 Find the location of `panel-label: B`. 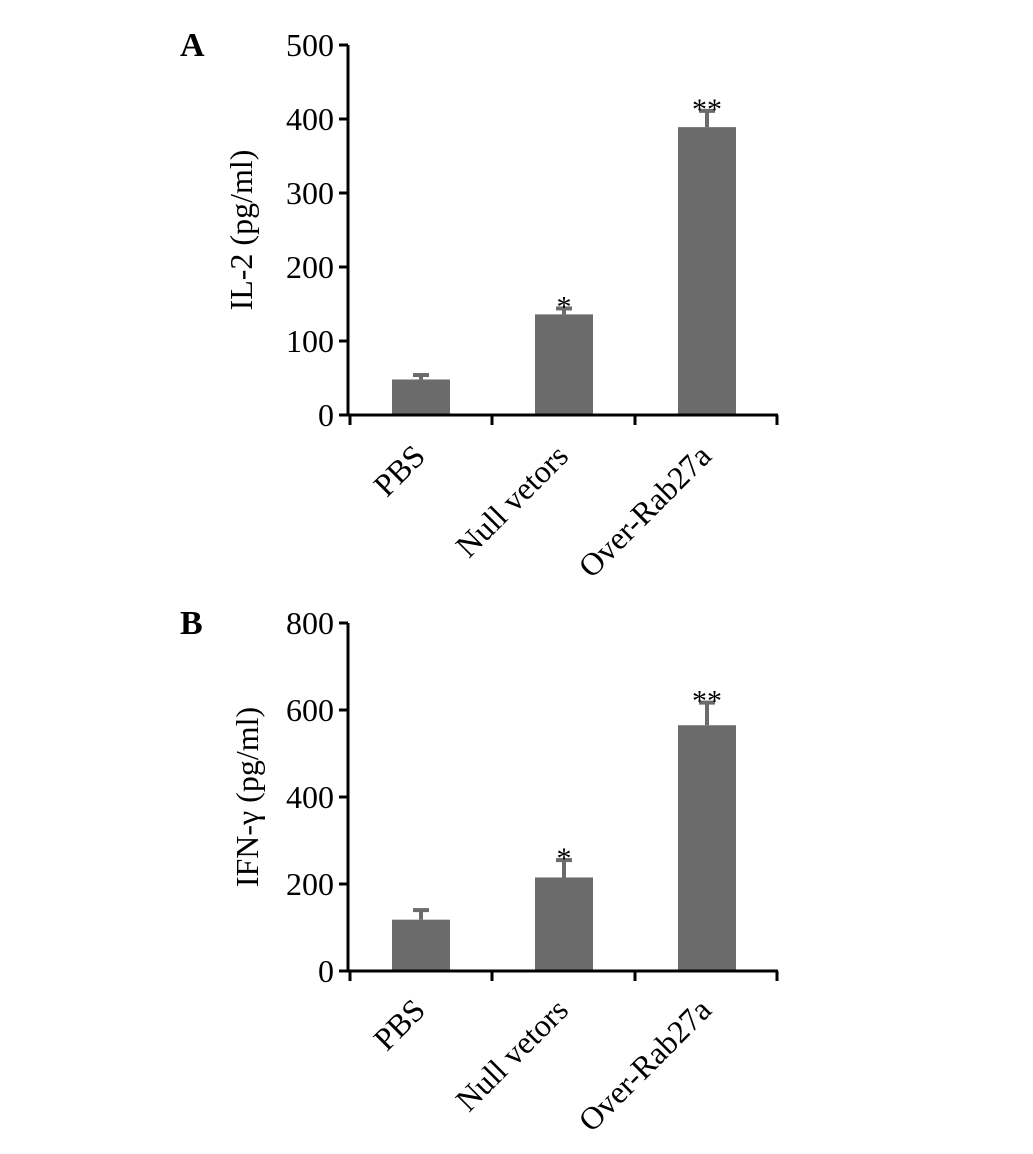

panel-label: B is located at coordinates (191, 623).